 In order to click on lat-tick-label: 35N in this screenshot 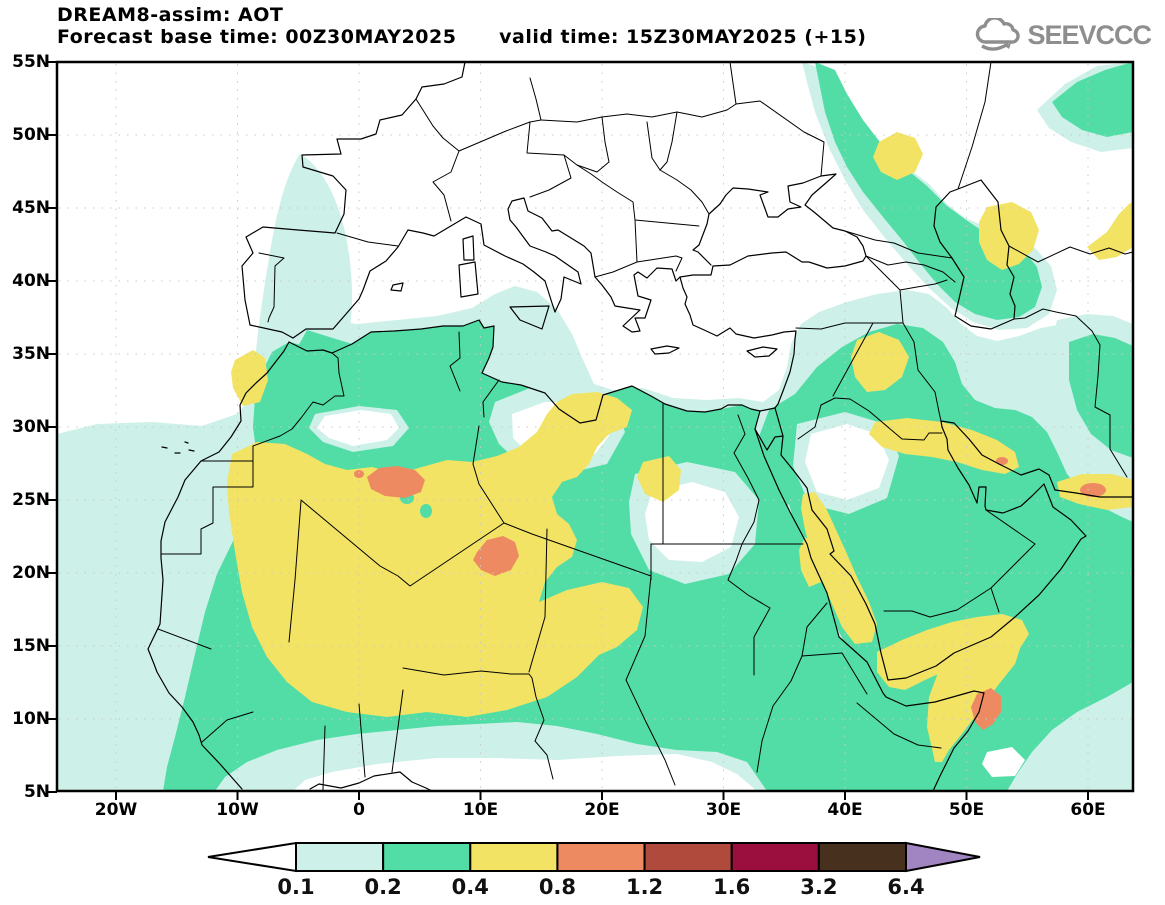, I will do `click(31, 354)`.